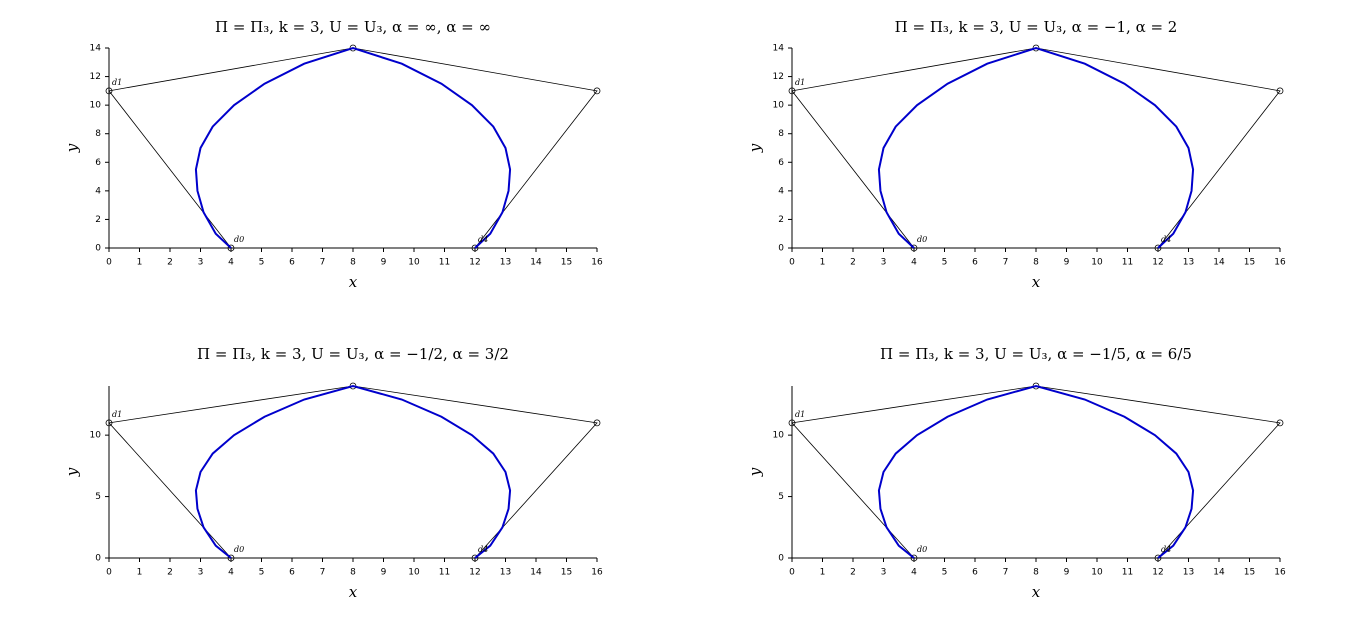  I want to click on x-axis-label: x, so click(353, 592).